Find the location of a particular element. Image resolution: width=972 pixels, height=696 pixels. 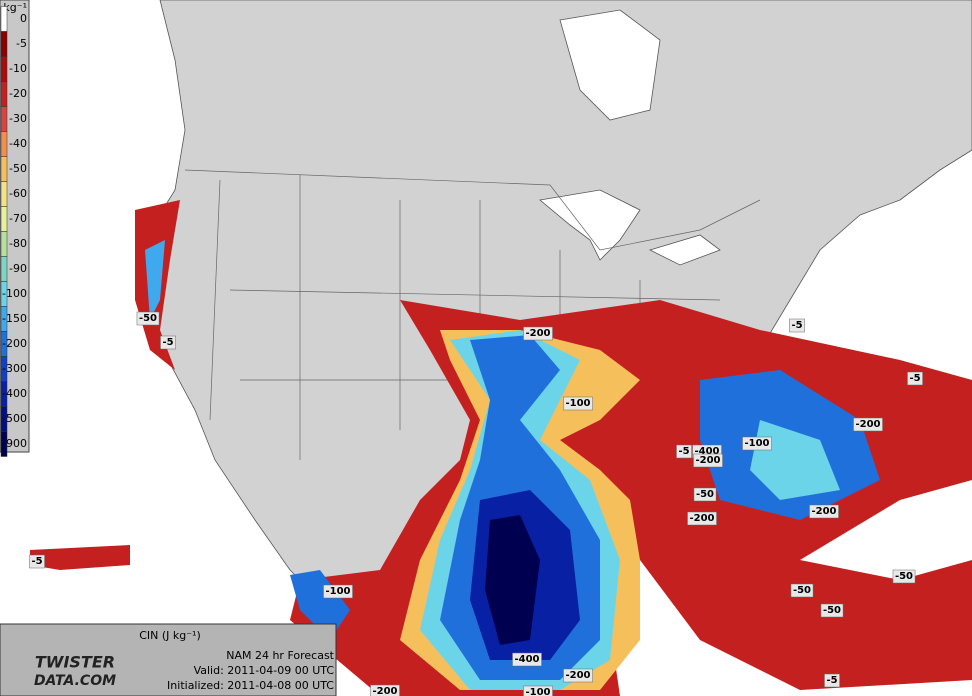

legend-label: -150 is located at coordinates (14, 318).